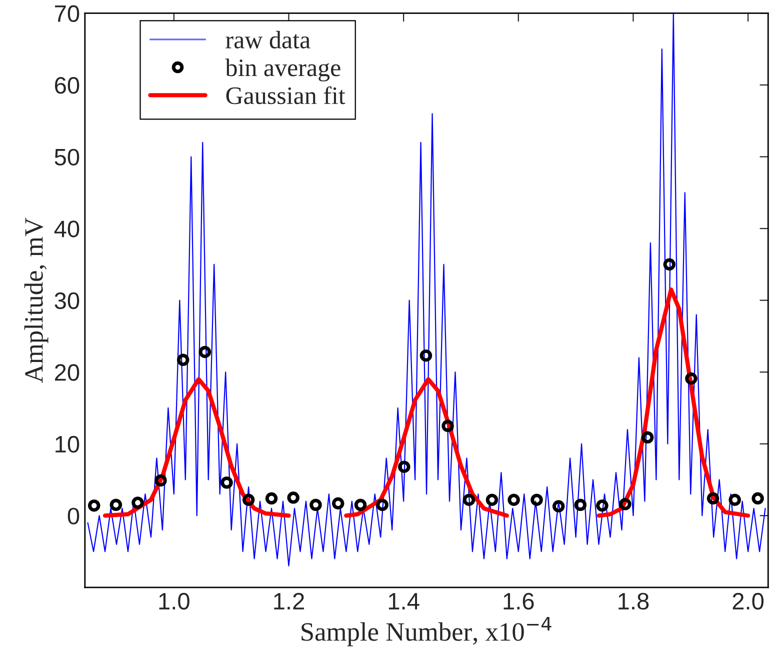 The height and width of the screenshot is (660, 772). I want to click on x-tick-label: 1.6, so click(519, 601).